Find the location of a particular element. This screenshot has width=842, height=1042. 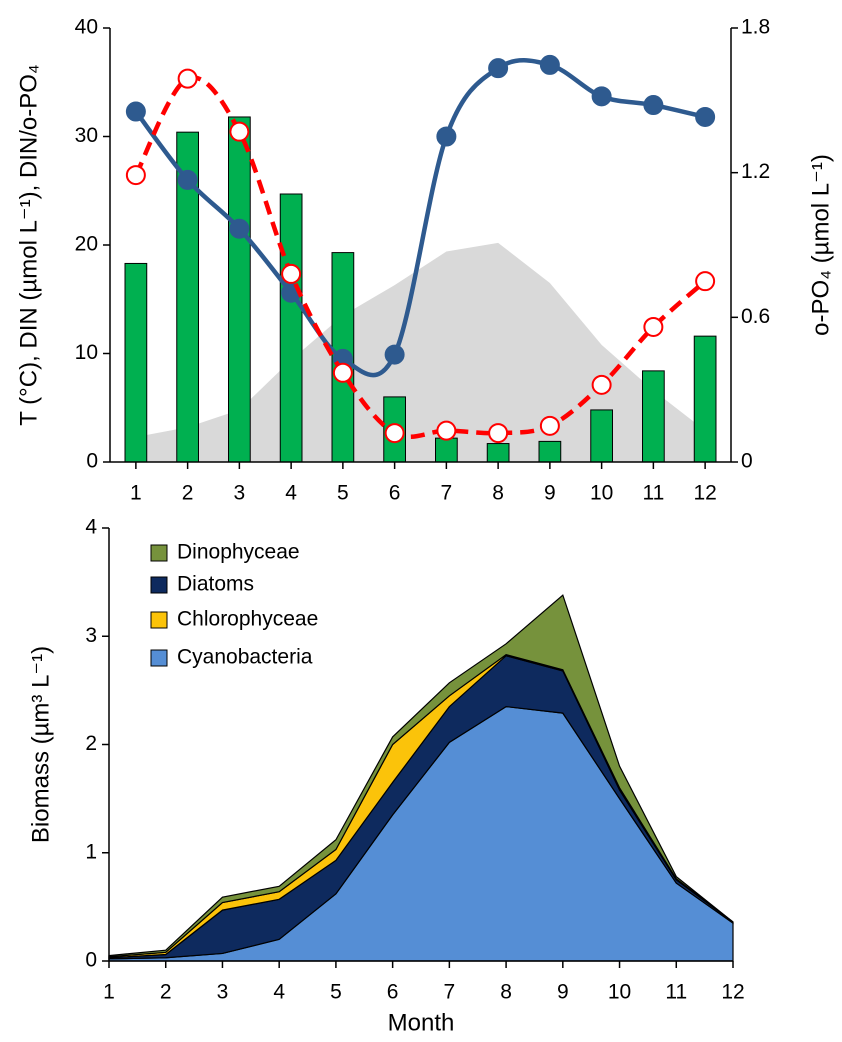

y-tick-label: 30 is located at coordinates (86, 135).